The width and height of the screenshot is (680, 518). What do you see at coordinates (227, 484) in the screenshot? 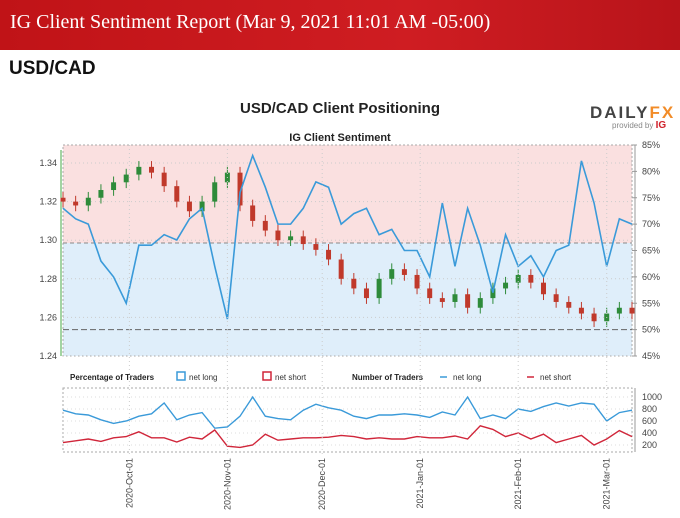
I see `x-tick-label: 2020-Nov-01` at bounding box center [227, 484].